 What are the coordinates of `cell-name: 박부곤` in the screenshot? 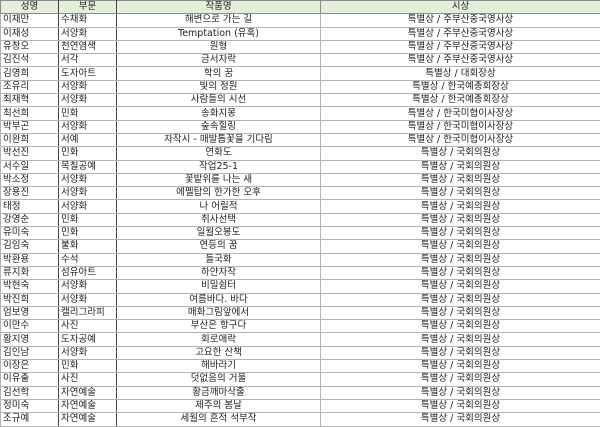 It's located at (30, 126).